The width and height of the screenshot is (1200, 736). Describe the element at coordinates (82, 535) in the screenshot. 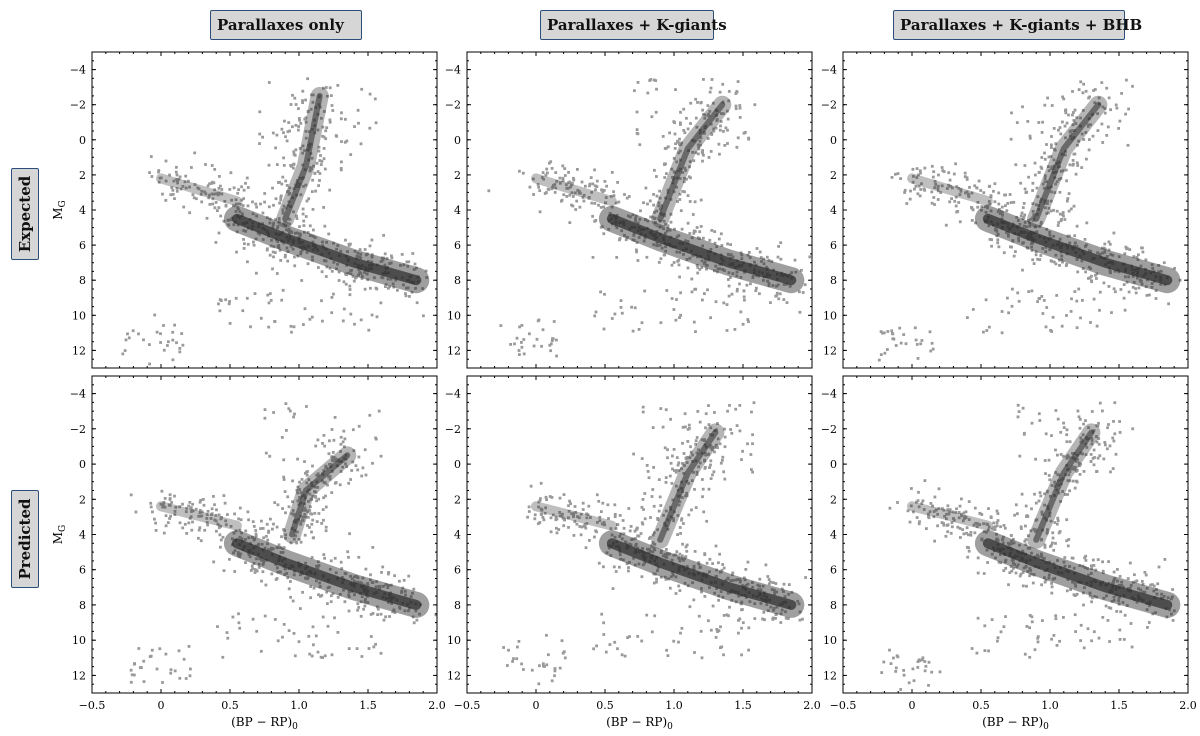

I see `y-tick-label: 4` at that location.